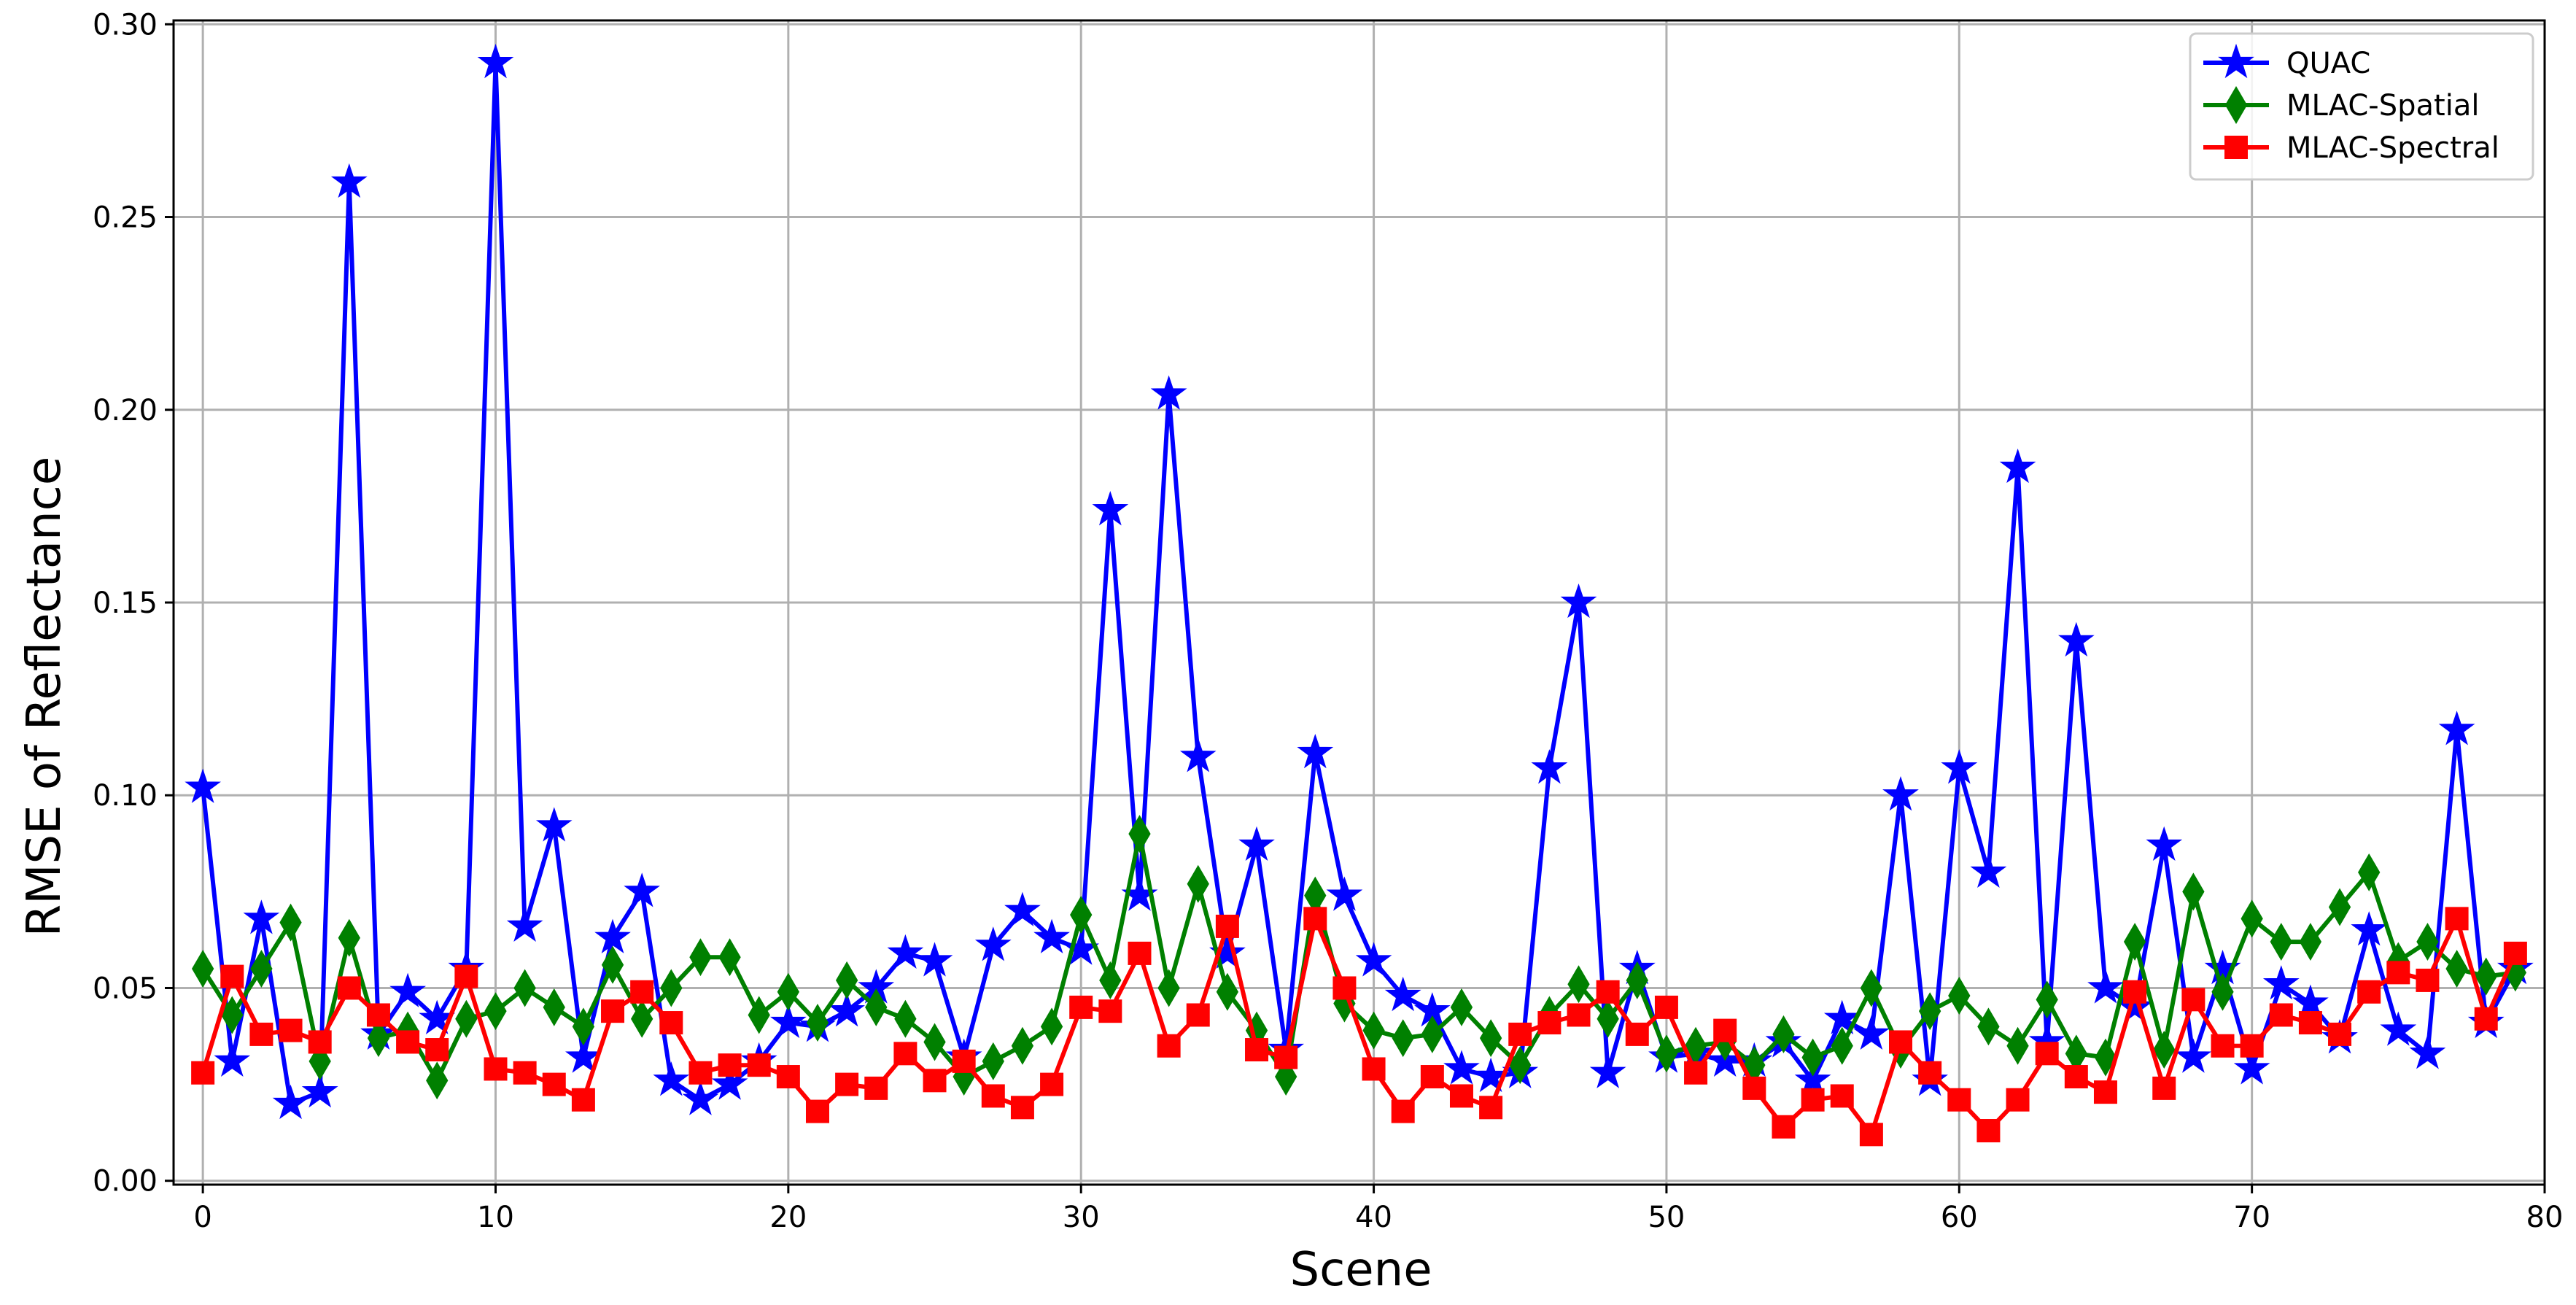 The width and height of the screenshot is (2576, 1305). I want to click on x-tick-label: 20, so click(788, 1217).